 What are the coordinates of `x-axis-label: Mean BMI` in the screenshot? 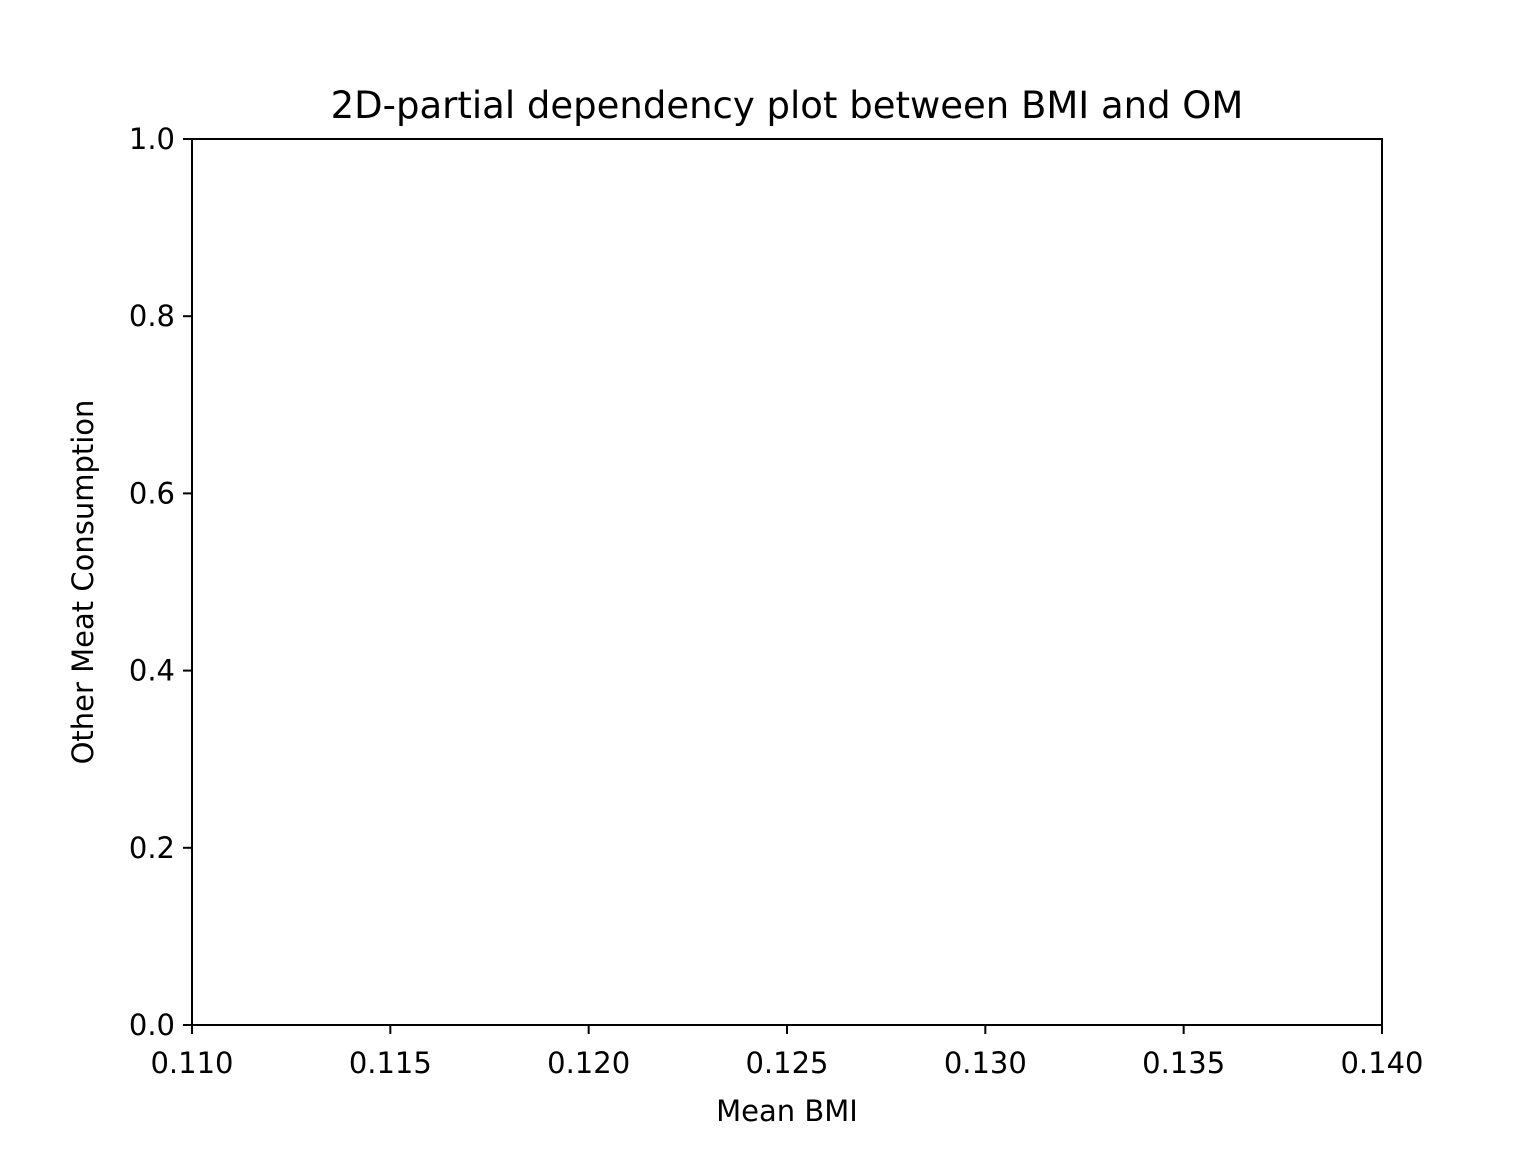 It's located at (787, 1111).